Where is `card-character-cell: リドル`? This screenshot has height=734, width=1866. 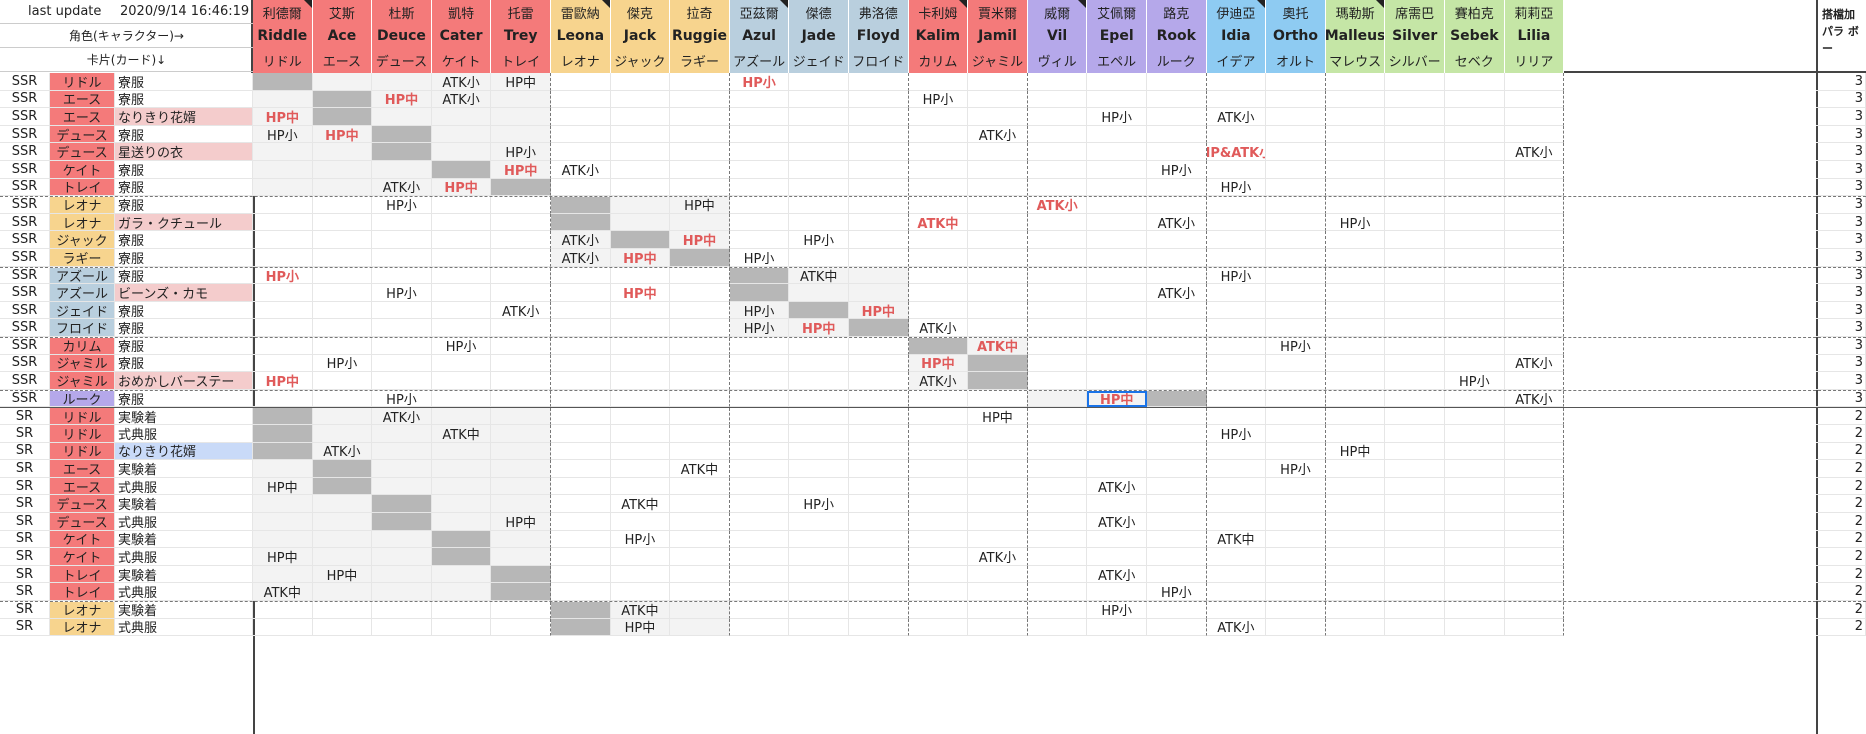 card-character-cell: リドル is located at coordinates (82, 451).